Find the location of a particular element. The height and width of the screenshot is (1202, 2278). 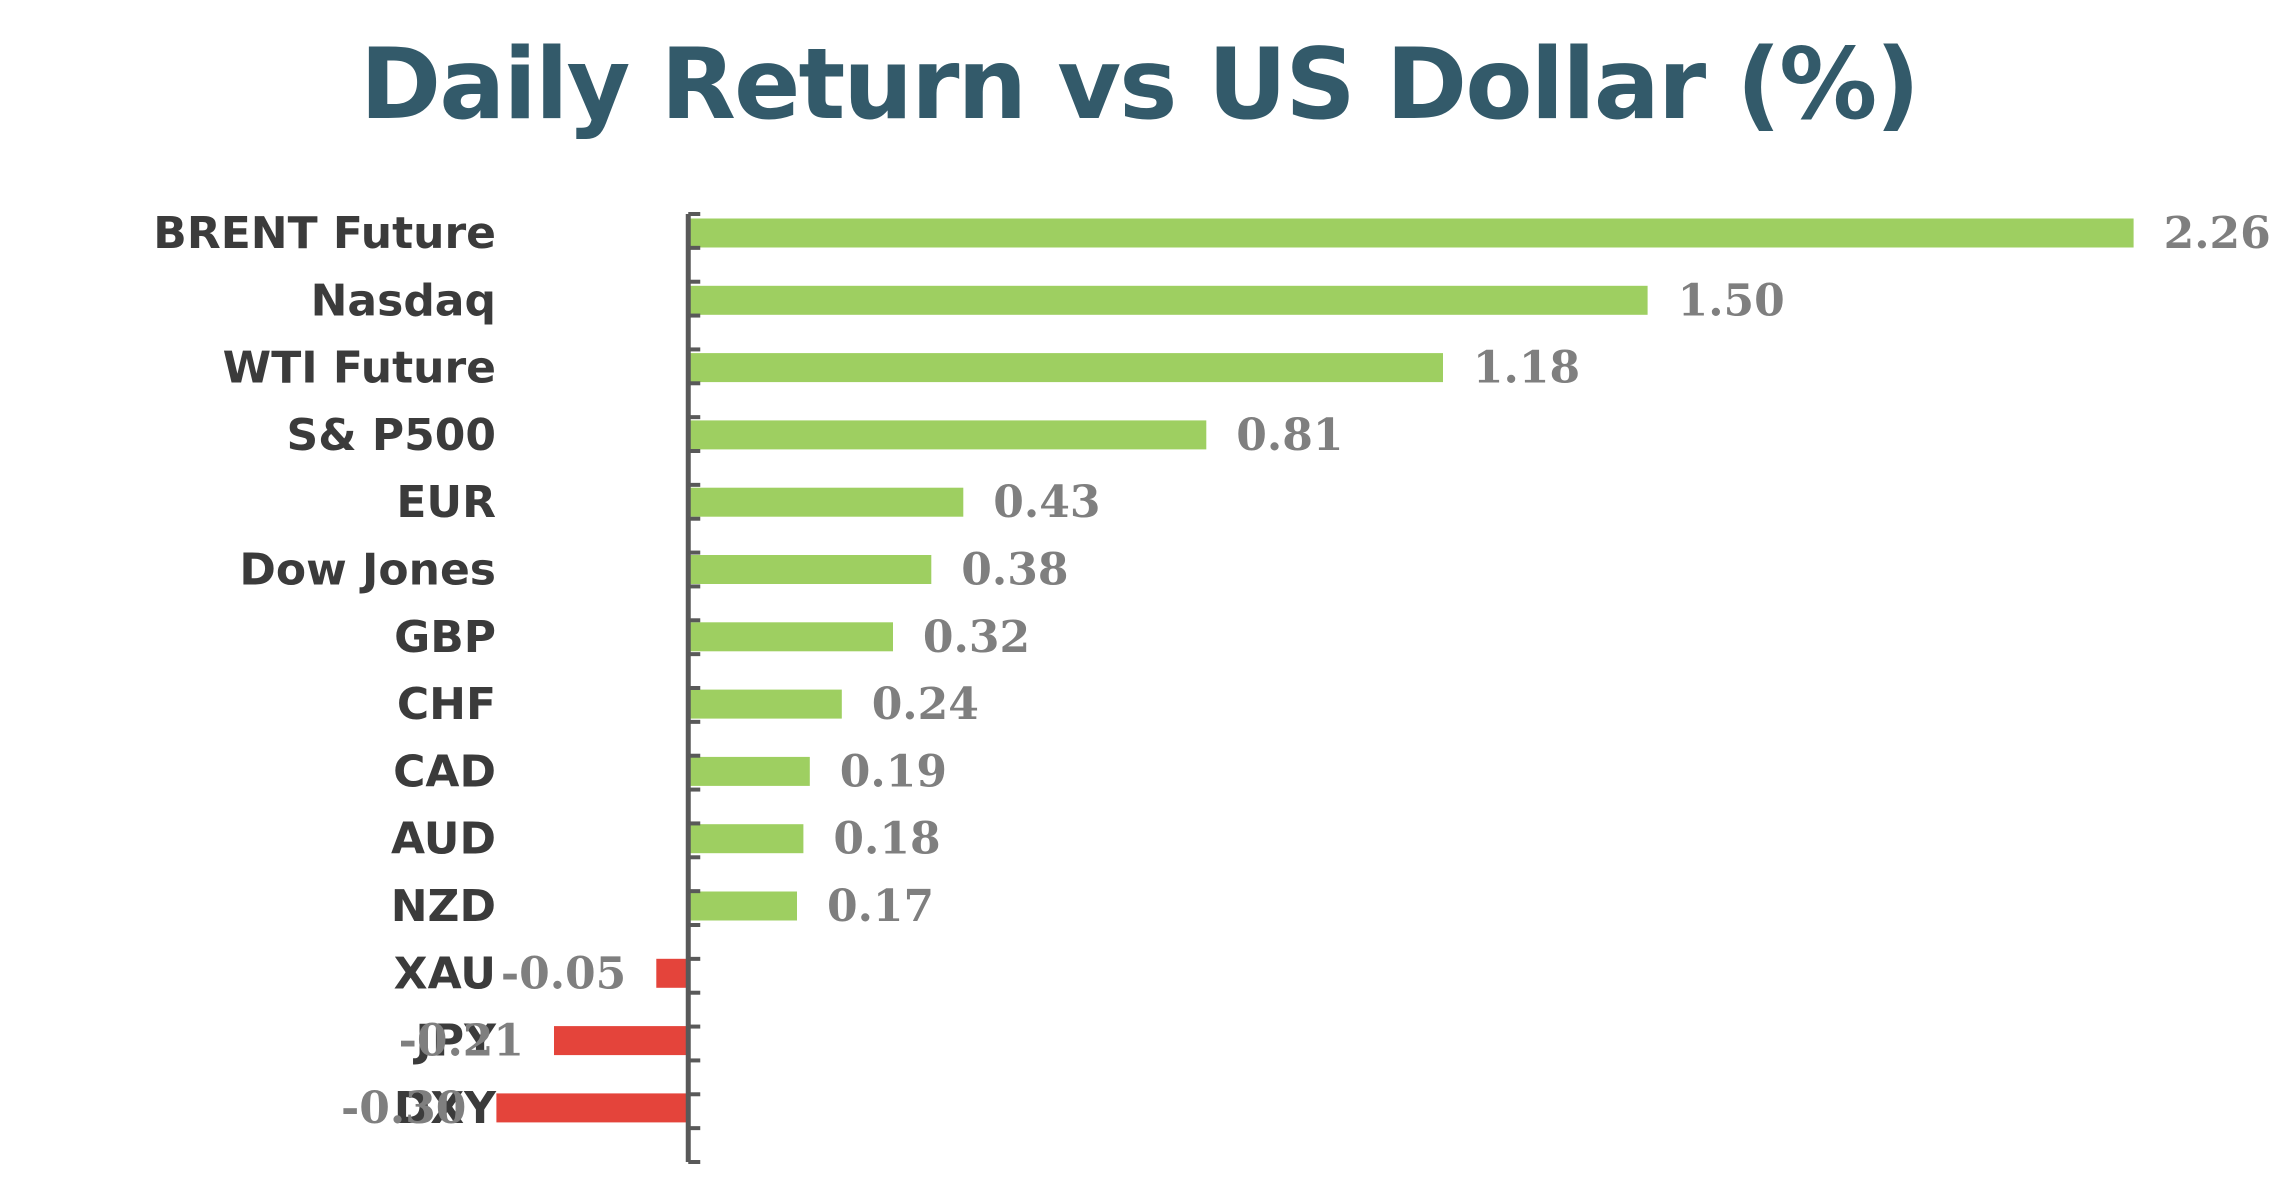

category-label: Dow Jones is located at coordinates (367, 570).